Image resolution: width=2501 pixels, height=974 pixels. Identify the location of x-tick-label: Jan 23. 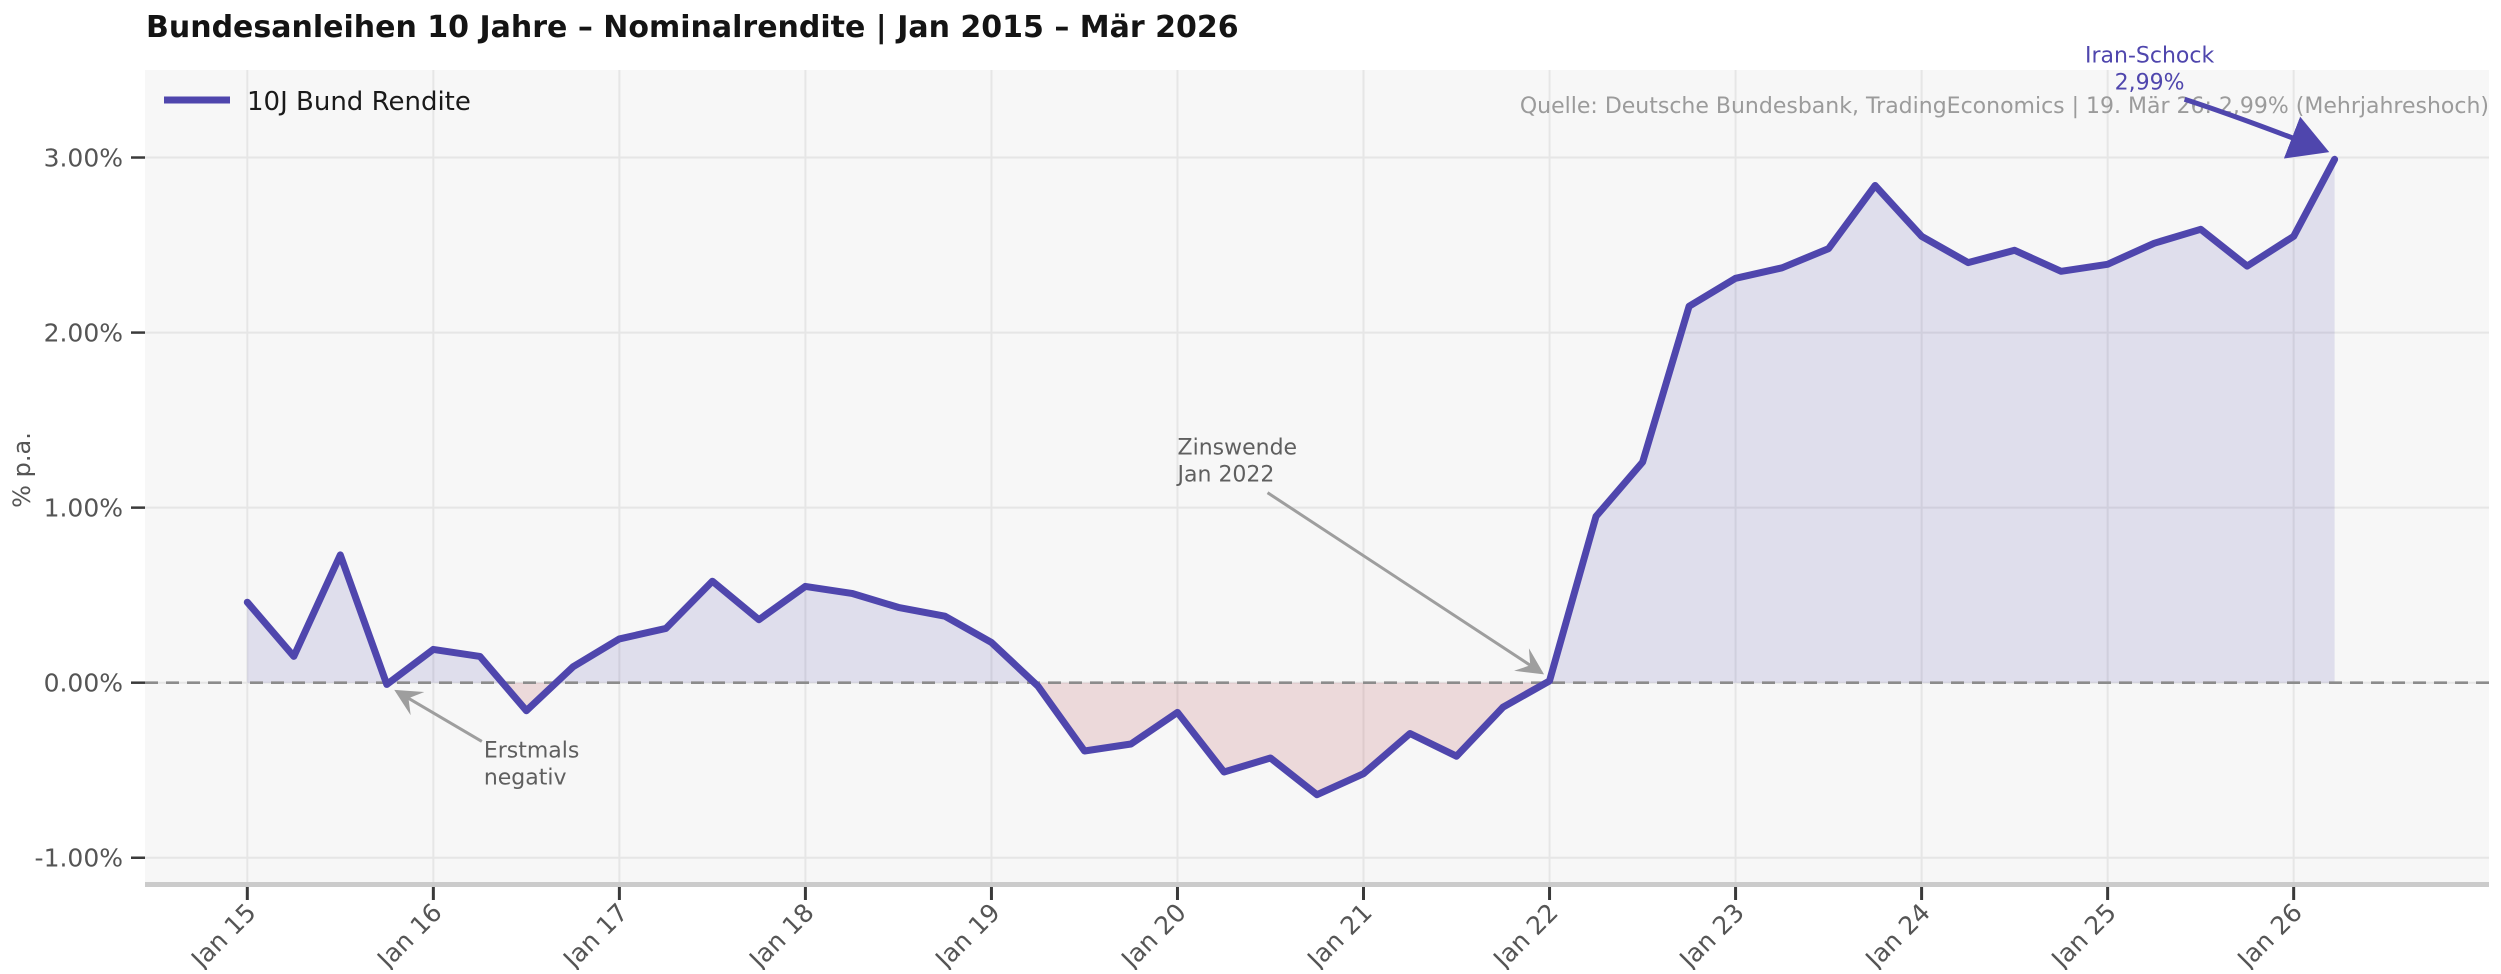
(1711, 934).